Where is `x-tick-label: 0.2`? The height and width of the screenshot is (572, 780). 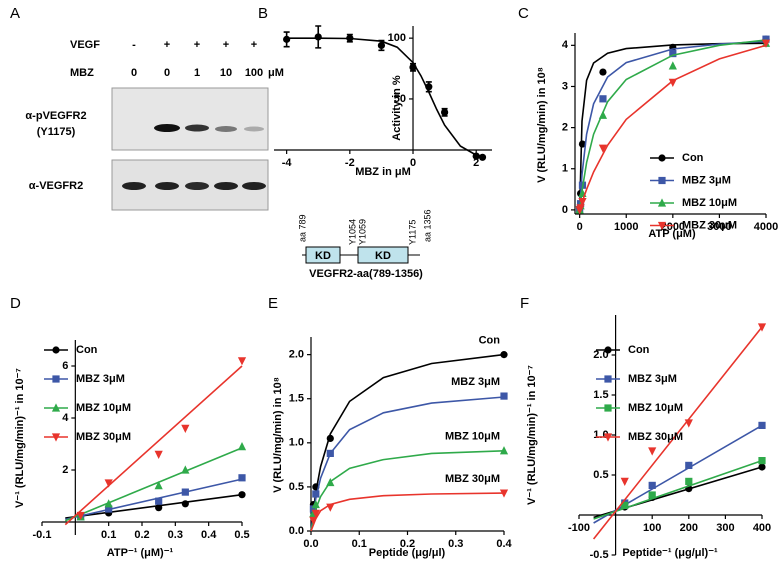
x-tick-label: 0.2 is located at coordinates (407, 544).